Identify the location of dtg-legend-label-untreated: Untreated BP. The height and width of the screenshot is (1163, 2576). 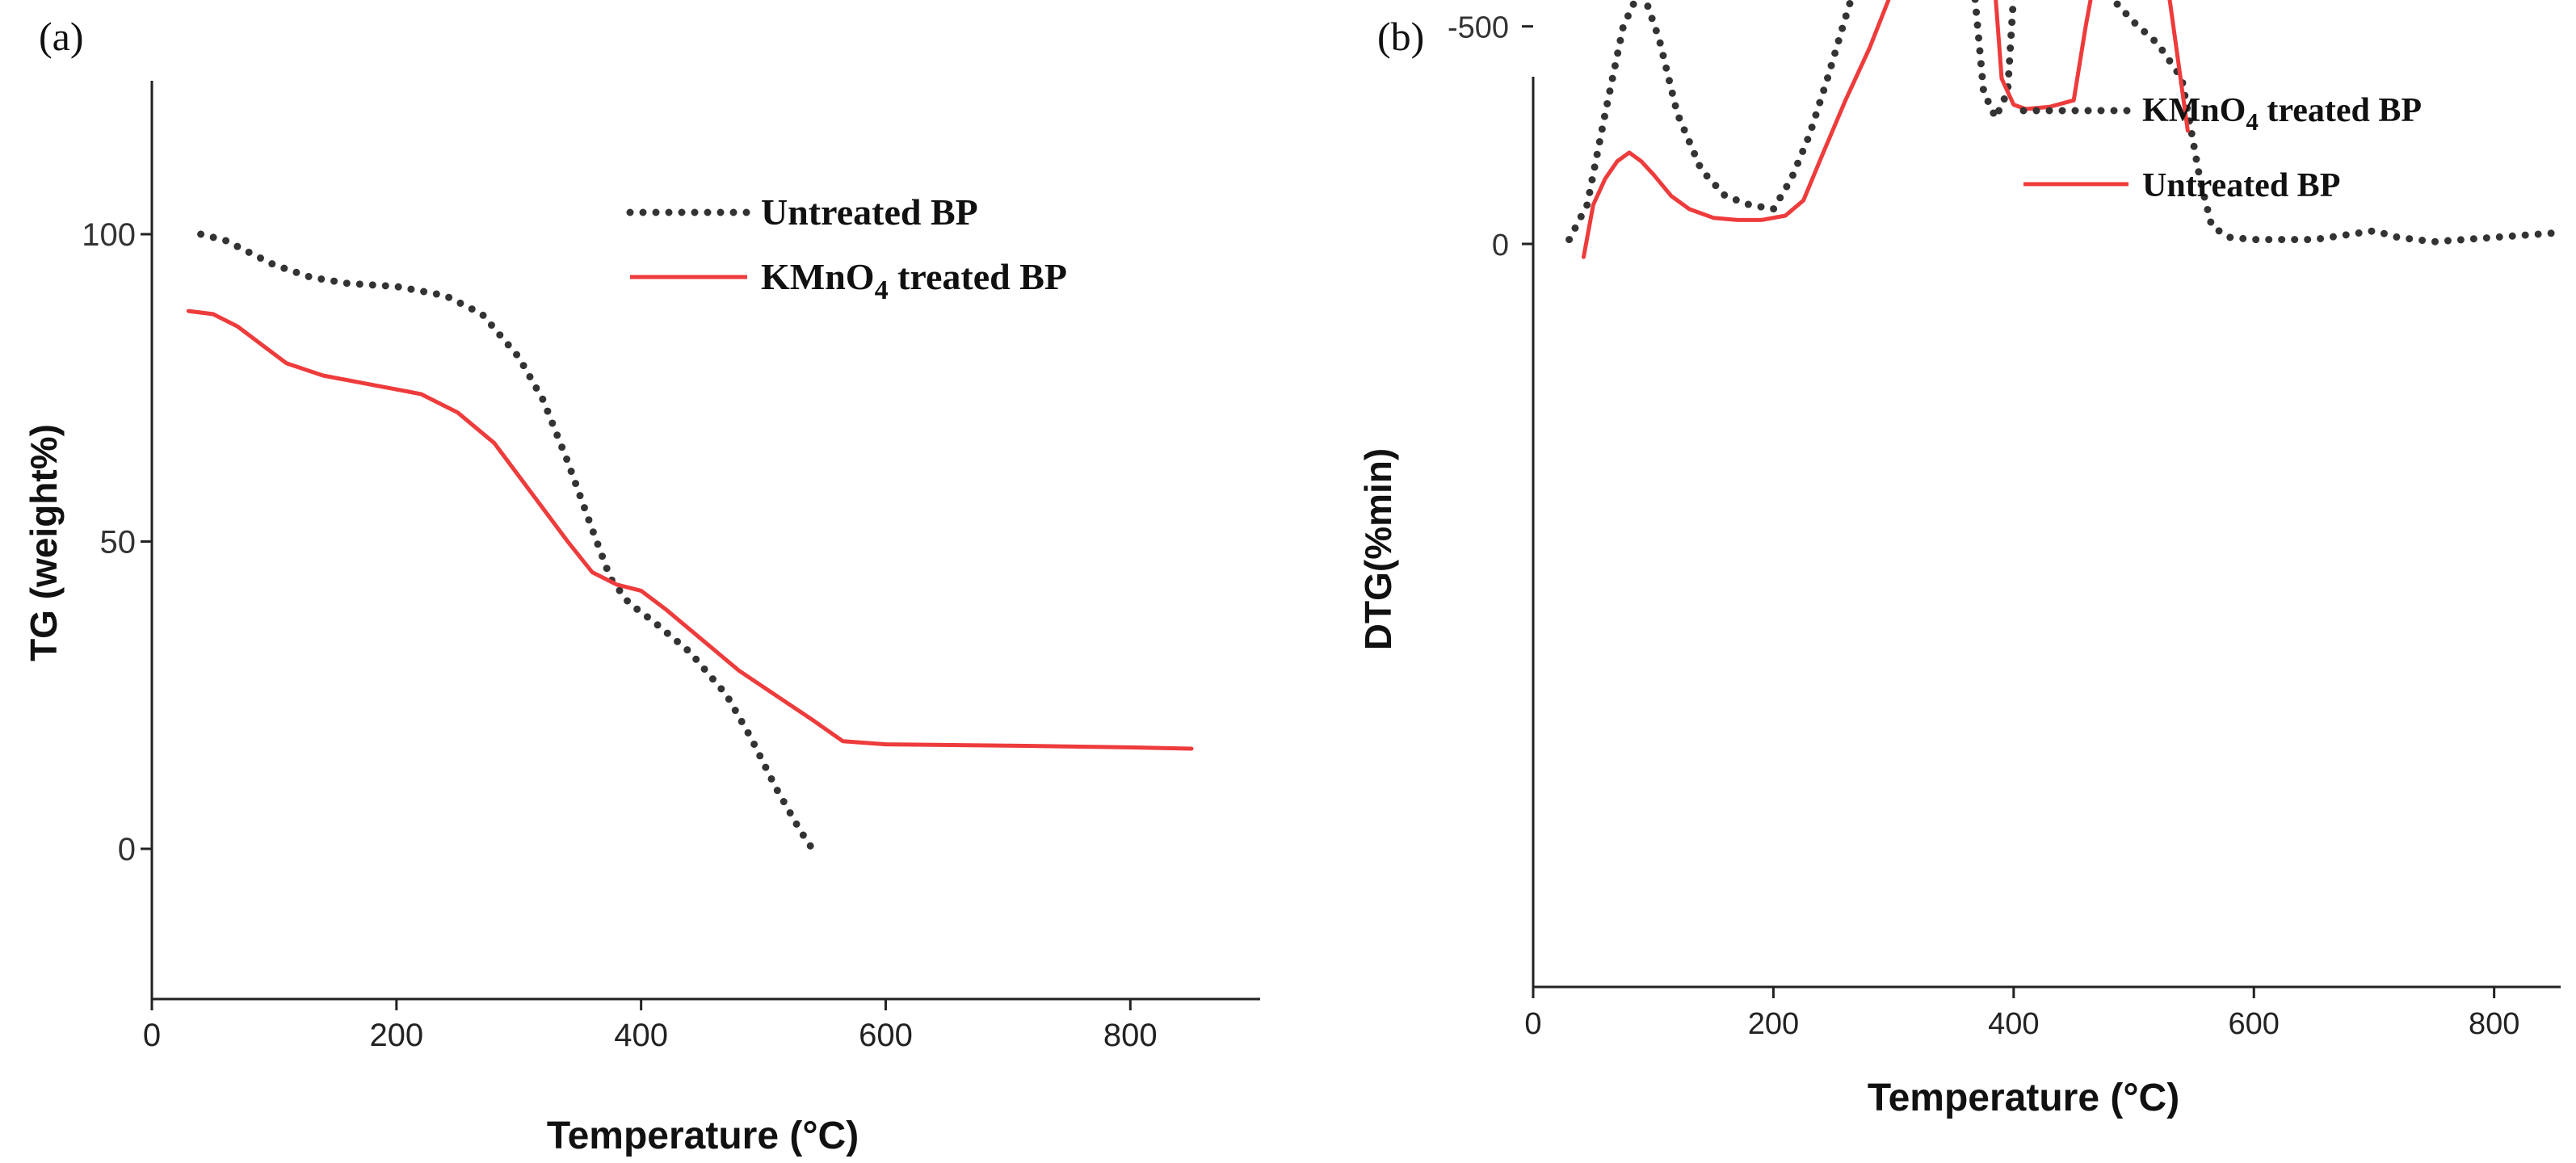
(2241, 185).